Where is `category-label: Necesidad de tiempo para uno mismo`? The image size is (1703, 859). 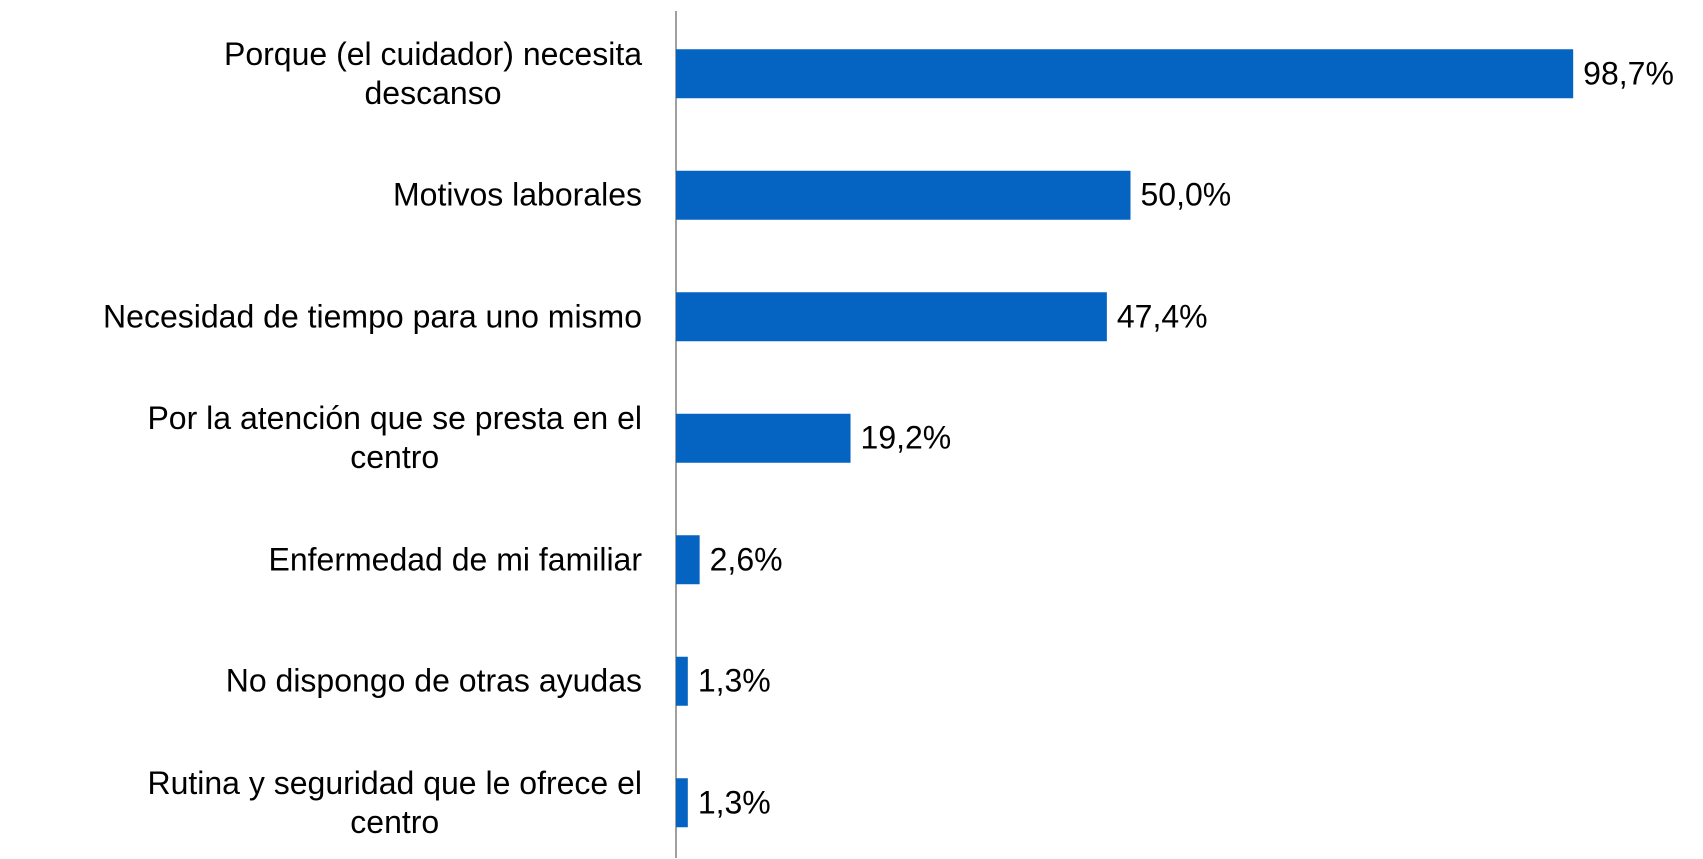 category-label: Necesidad de tiempo para uno mismo is located at coordinates (372, 316).